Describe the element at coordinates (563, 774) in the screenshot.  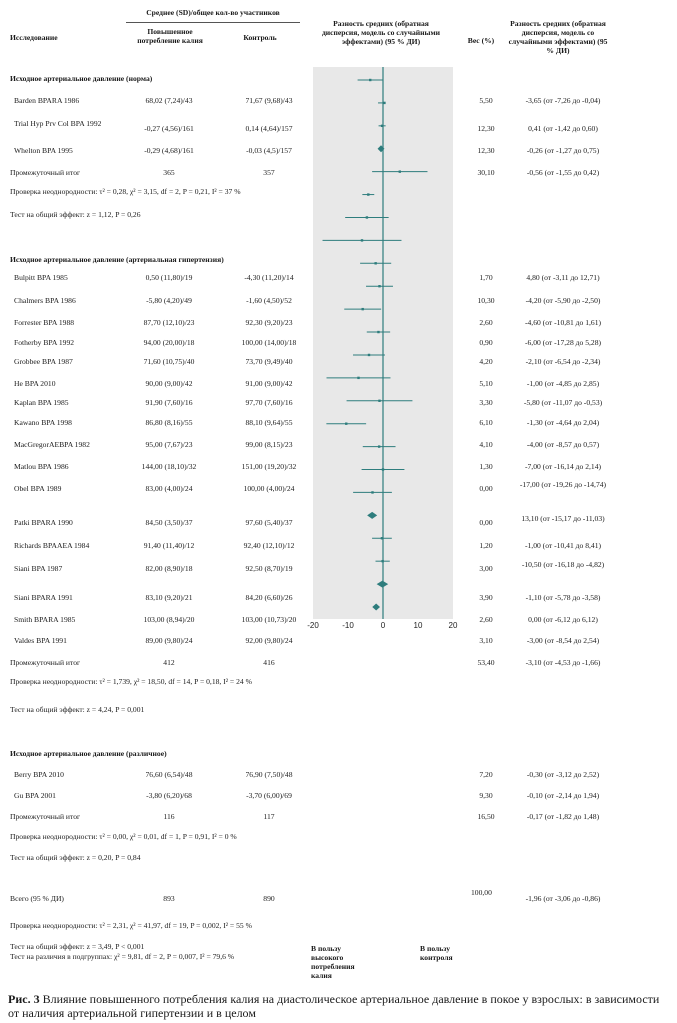
I see `study-ci: -0,30 (от -3,12 до 2,52)` at that location.